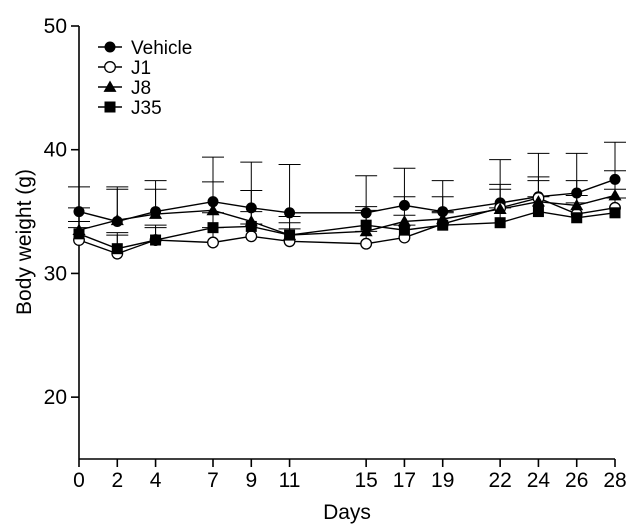  Describe the element at coordinates (141, 88) in the screenshot. I see `legend-label-j8: J8` at that location.